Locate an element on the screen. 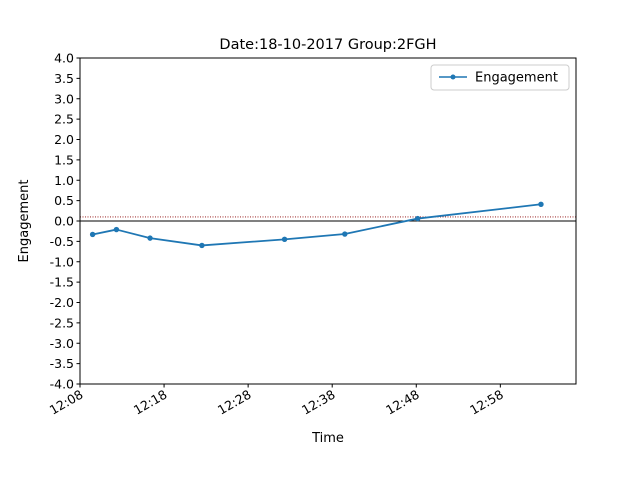  y-tick-label: 3.0 is located at coordinates (64, 98).